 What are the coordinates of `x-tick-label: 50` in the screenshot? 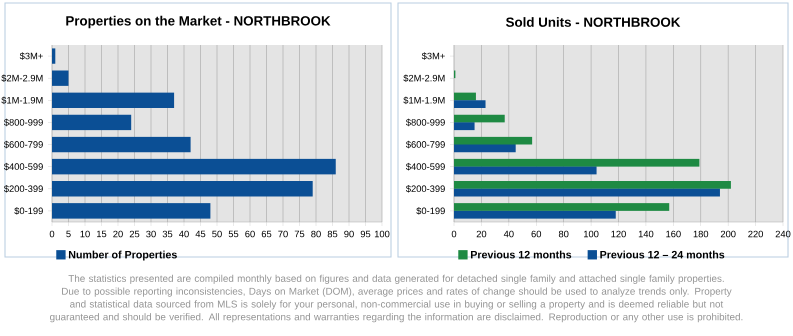 It's located at (217, 234).